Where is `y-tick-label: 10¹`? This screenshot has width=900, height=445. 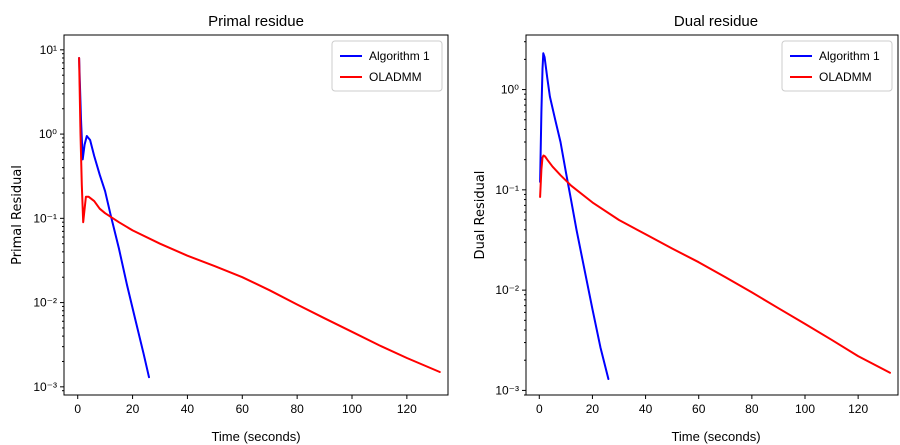
y-tick-label: 10¹ is located at coordinates (48, 50).